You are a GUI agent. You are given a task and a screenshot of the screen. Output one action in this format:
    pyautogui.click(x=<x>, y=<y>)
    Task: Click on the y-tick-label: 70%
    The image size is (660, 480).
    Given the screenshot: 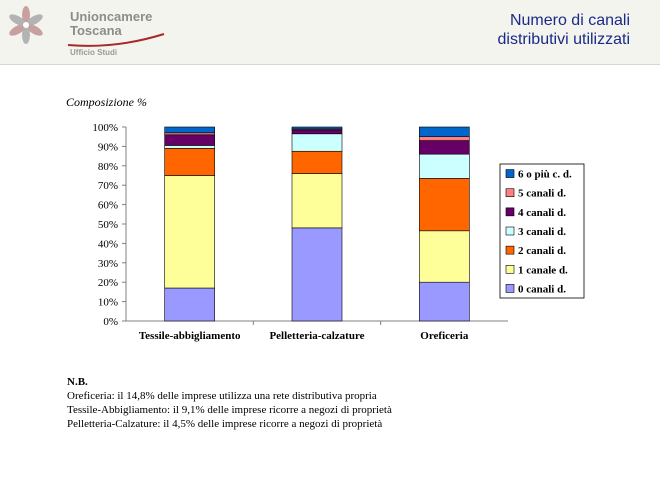 What is the action you would take?
    pyautogui.click(x=108, y=186)
    